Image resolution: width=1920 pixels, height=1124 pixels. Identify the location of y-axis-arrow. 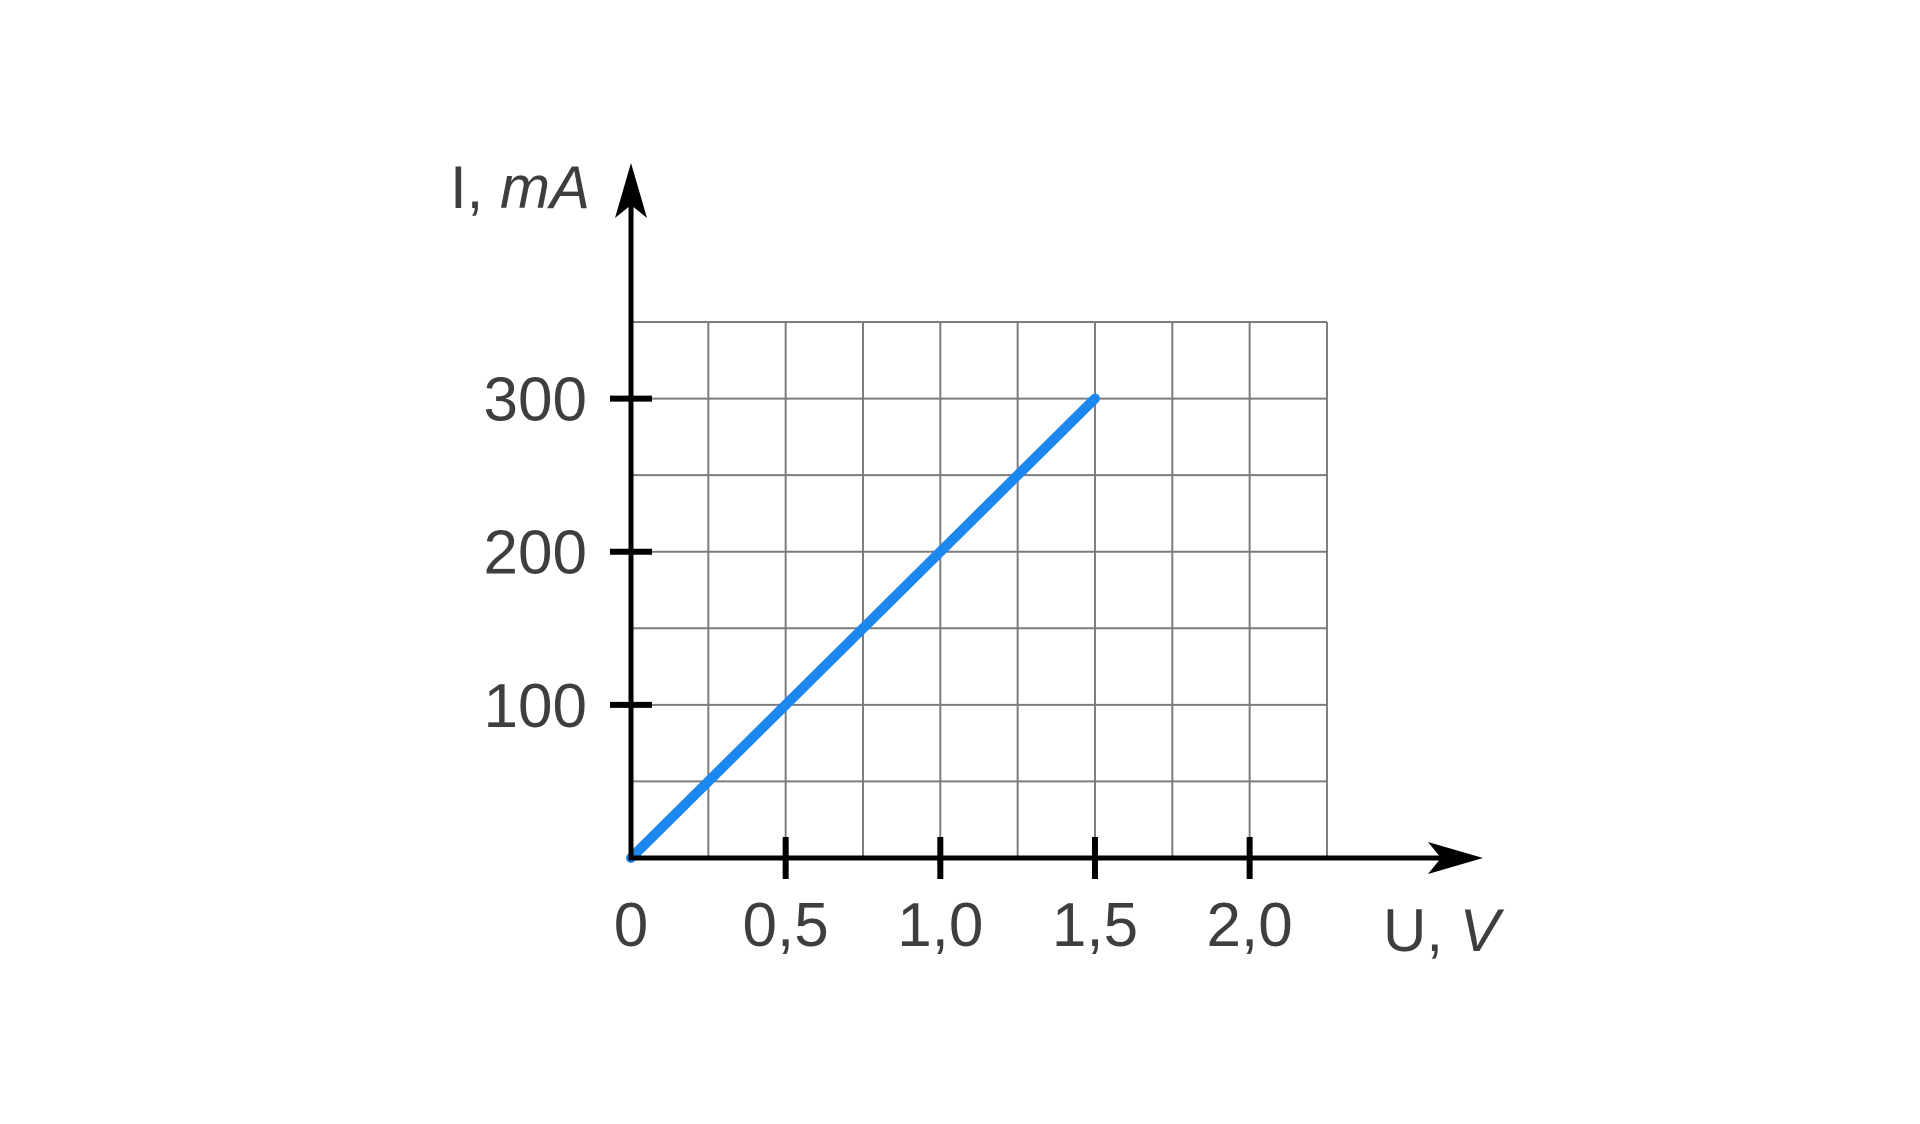
(631, 190).